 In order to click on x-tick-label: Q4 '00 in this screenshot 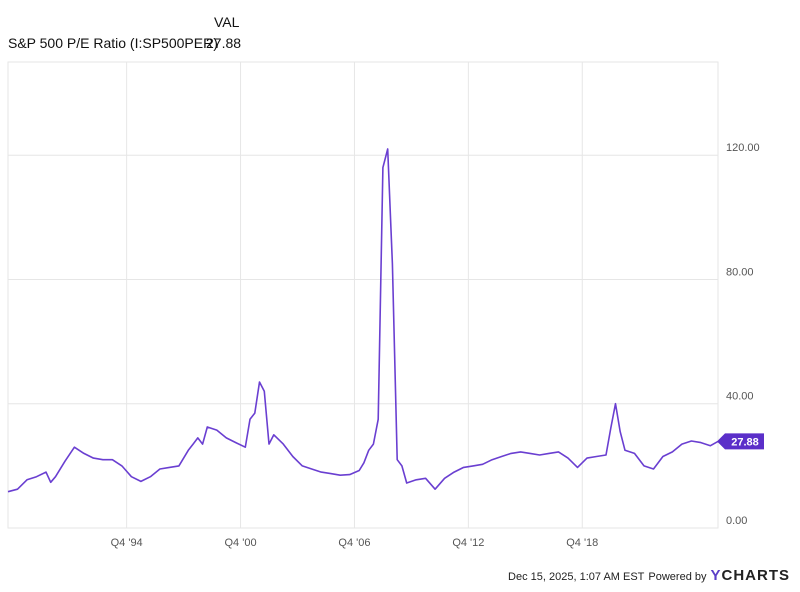, I will do `click(241, 543)`.